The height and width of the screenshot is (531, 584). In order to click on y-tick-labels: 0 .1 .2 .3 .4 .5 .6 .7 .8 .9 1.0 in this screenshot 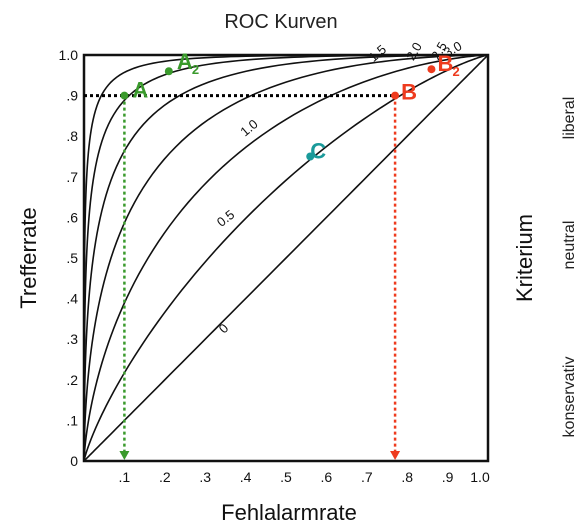, I will do `click(69, 258)`.